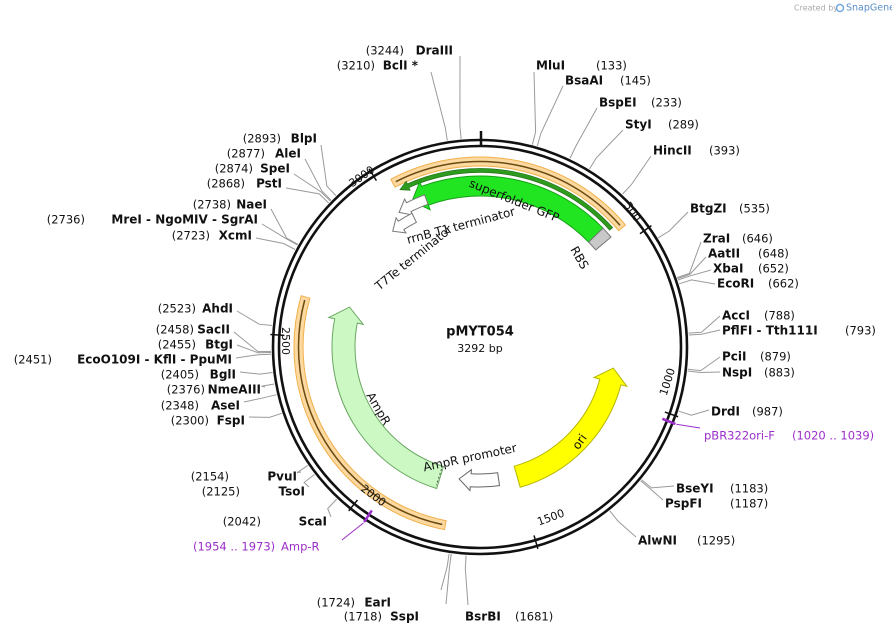  Describe the element at coordinates (226, 184) in the screenshot. I see `site-position: (2868)` at that location.